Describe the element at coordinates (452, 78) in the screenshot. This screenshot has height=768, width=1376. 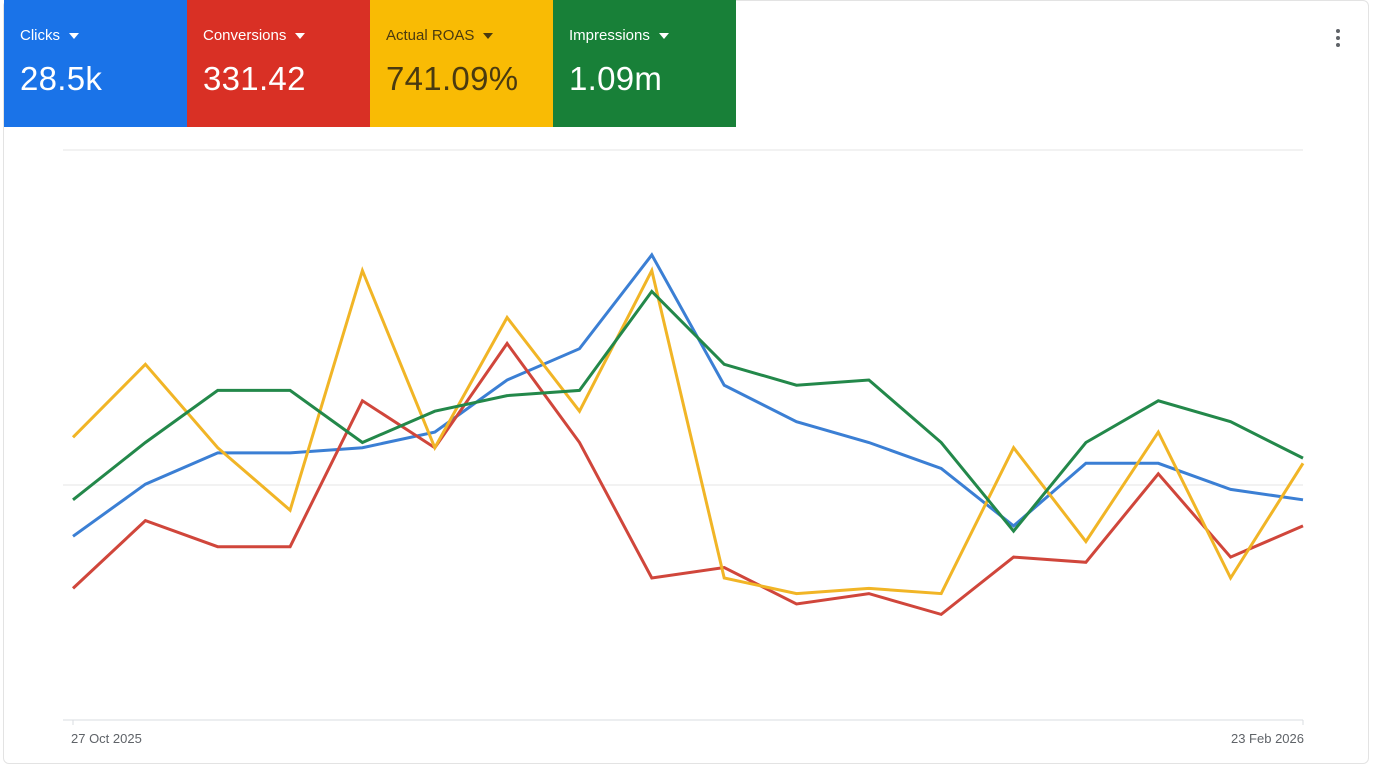
I see `metric-tab-value: 741.09%` at that location.